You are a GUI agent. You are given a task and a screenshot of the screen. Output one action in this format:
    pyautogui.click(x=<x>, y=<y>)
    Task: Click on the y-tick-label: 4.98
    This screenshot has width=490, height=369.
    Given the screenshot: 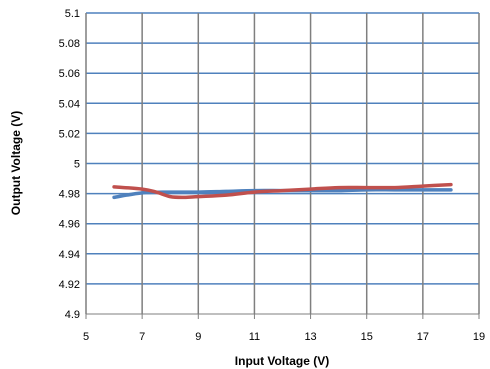 What is the action you would take?
    pyautogui.click(x=69, y=195)
    